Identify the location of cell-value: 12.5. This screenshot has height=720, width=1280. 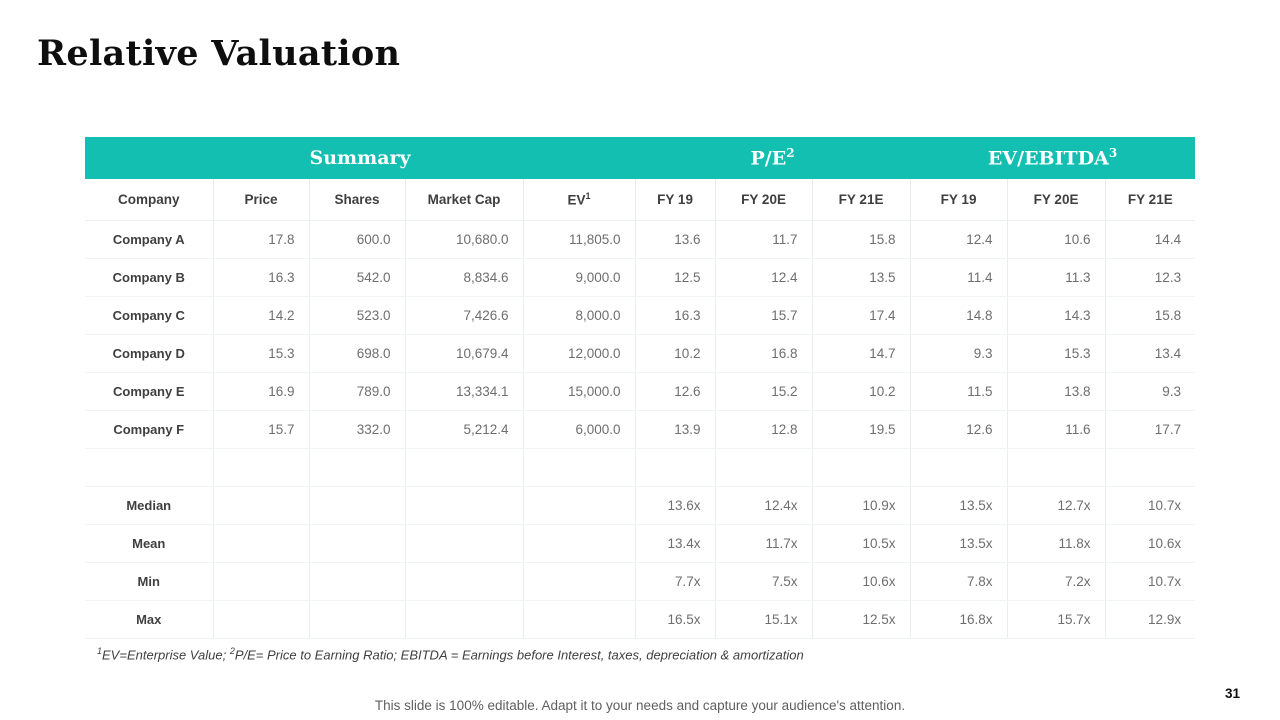
(675, 277).